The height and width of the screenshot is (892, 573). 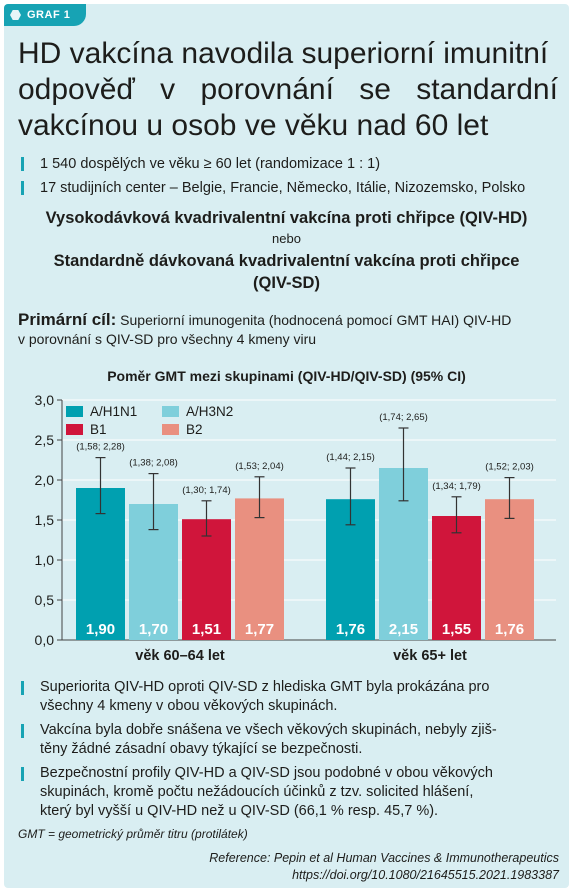 What do you see at coordinates (430, 656) in the screenshot?
I see `category-label: věk 65+ let` at bounding box center [430, 656].